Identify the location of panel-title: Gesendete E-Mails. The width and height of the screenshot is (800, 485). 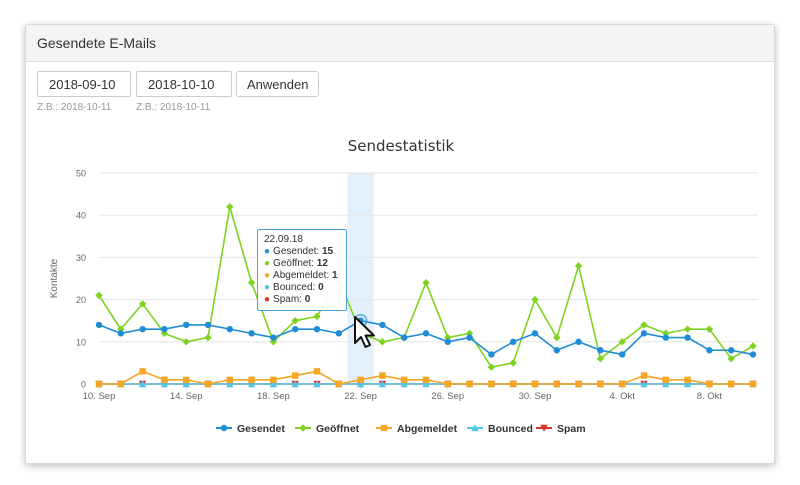
(97, 43).